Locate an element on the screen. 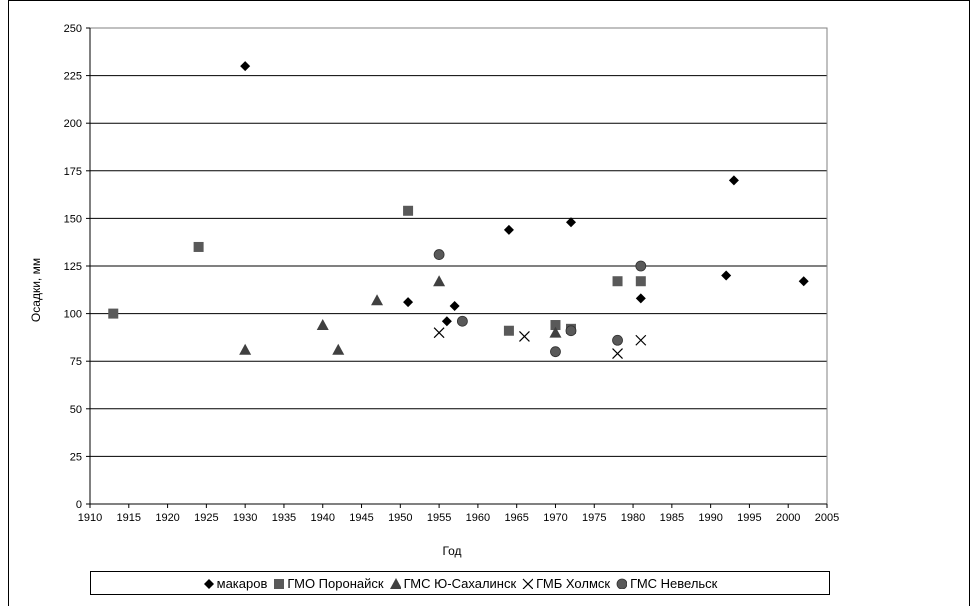 The width and height of the screenshot is (979, 606). x-tick-label: 1930 is located at coordinates (245, 518).